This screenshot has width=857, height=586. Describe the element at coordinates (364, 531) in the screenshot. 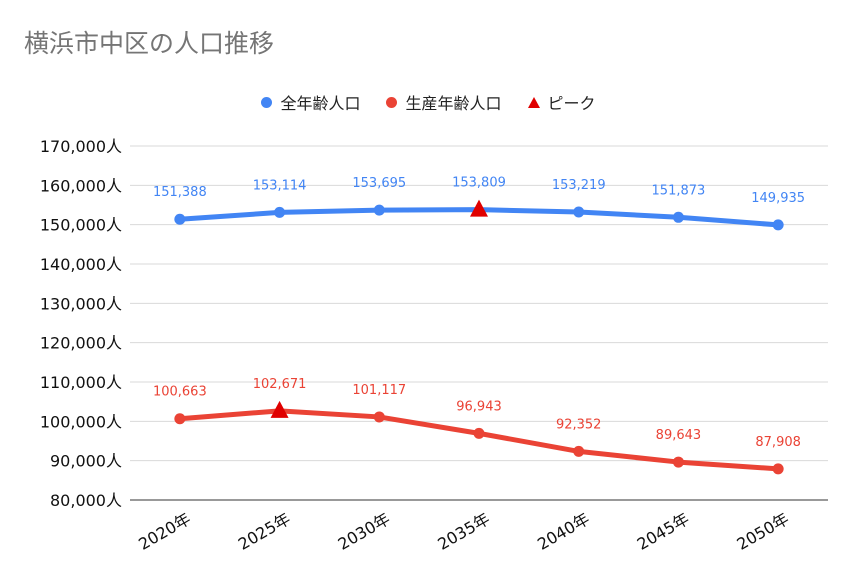

I see `x-tick-label: 2030年` at that location.